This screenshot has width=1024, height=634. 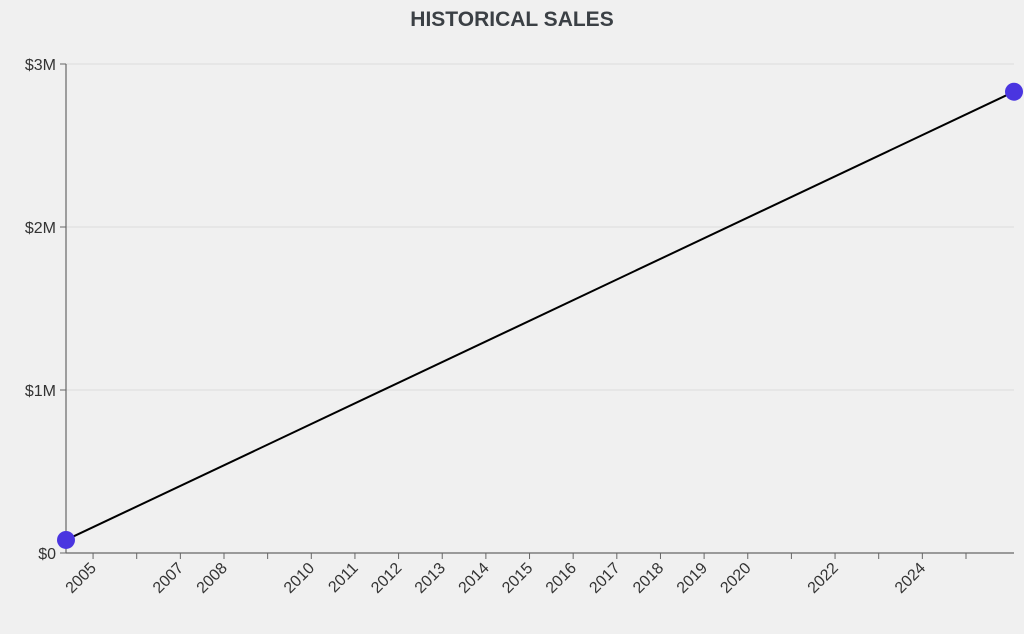 I want to click on x-tick-label: 2016, so click(x=561, y=578).